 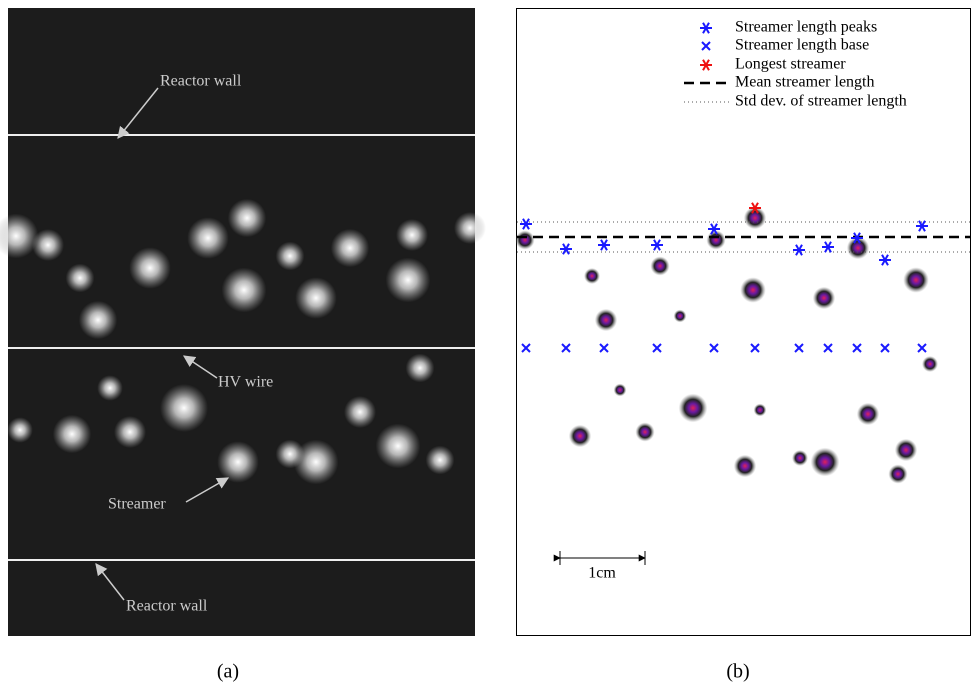 I want to click on annotation: HV wire, so click(x=245, y=382).